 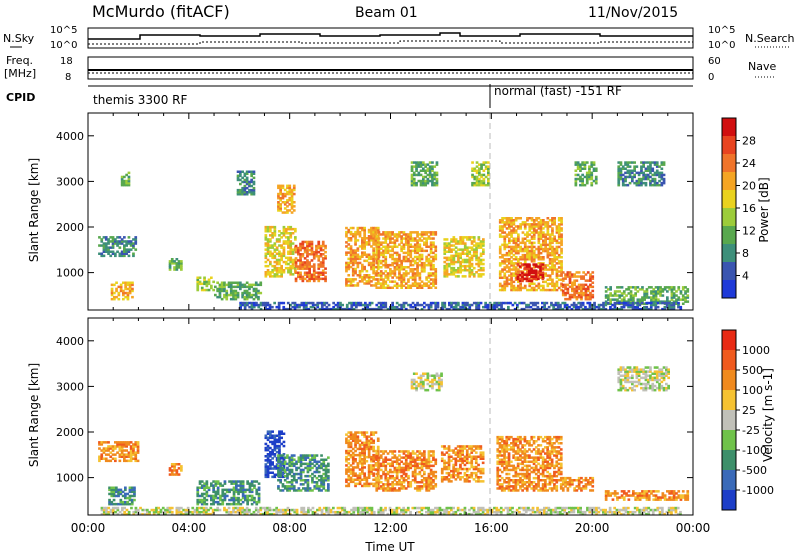 I want to click on colorbar-segment, so click(x=729, y=235).